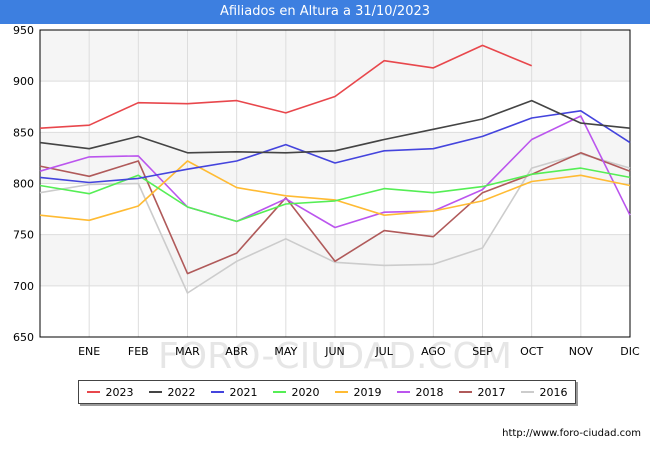 Image resolution: width=650 pixels, height=450 pixels. I want to click on y-tick-label: 850, so click(23, 132).